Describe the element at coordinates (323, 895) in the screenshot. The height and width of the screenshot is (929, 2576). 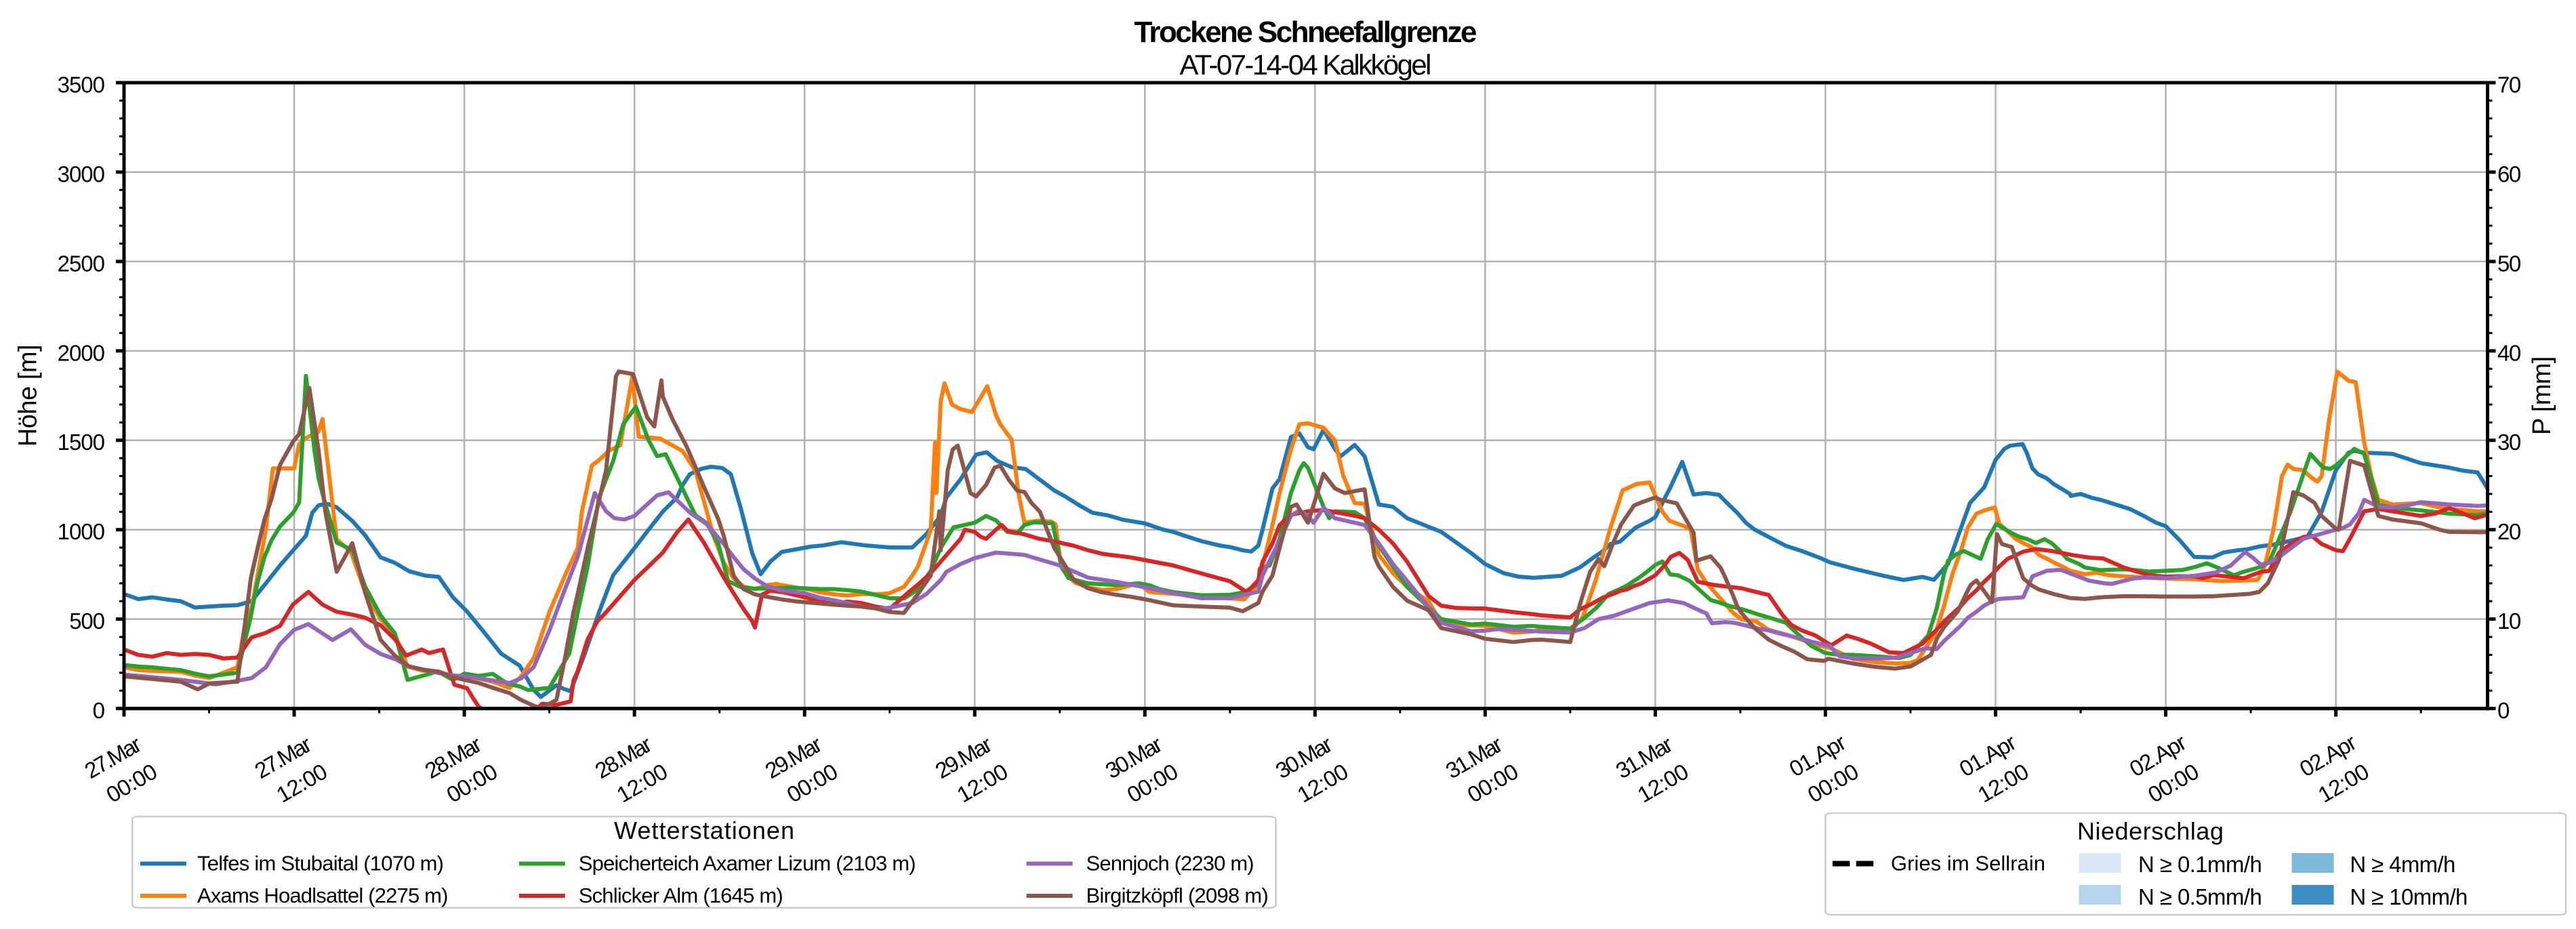
I see `svg-text: Axams Hoadlsattel (2275 m)` at that location.